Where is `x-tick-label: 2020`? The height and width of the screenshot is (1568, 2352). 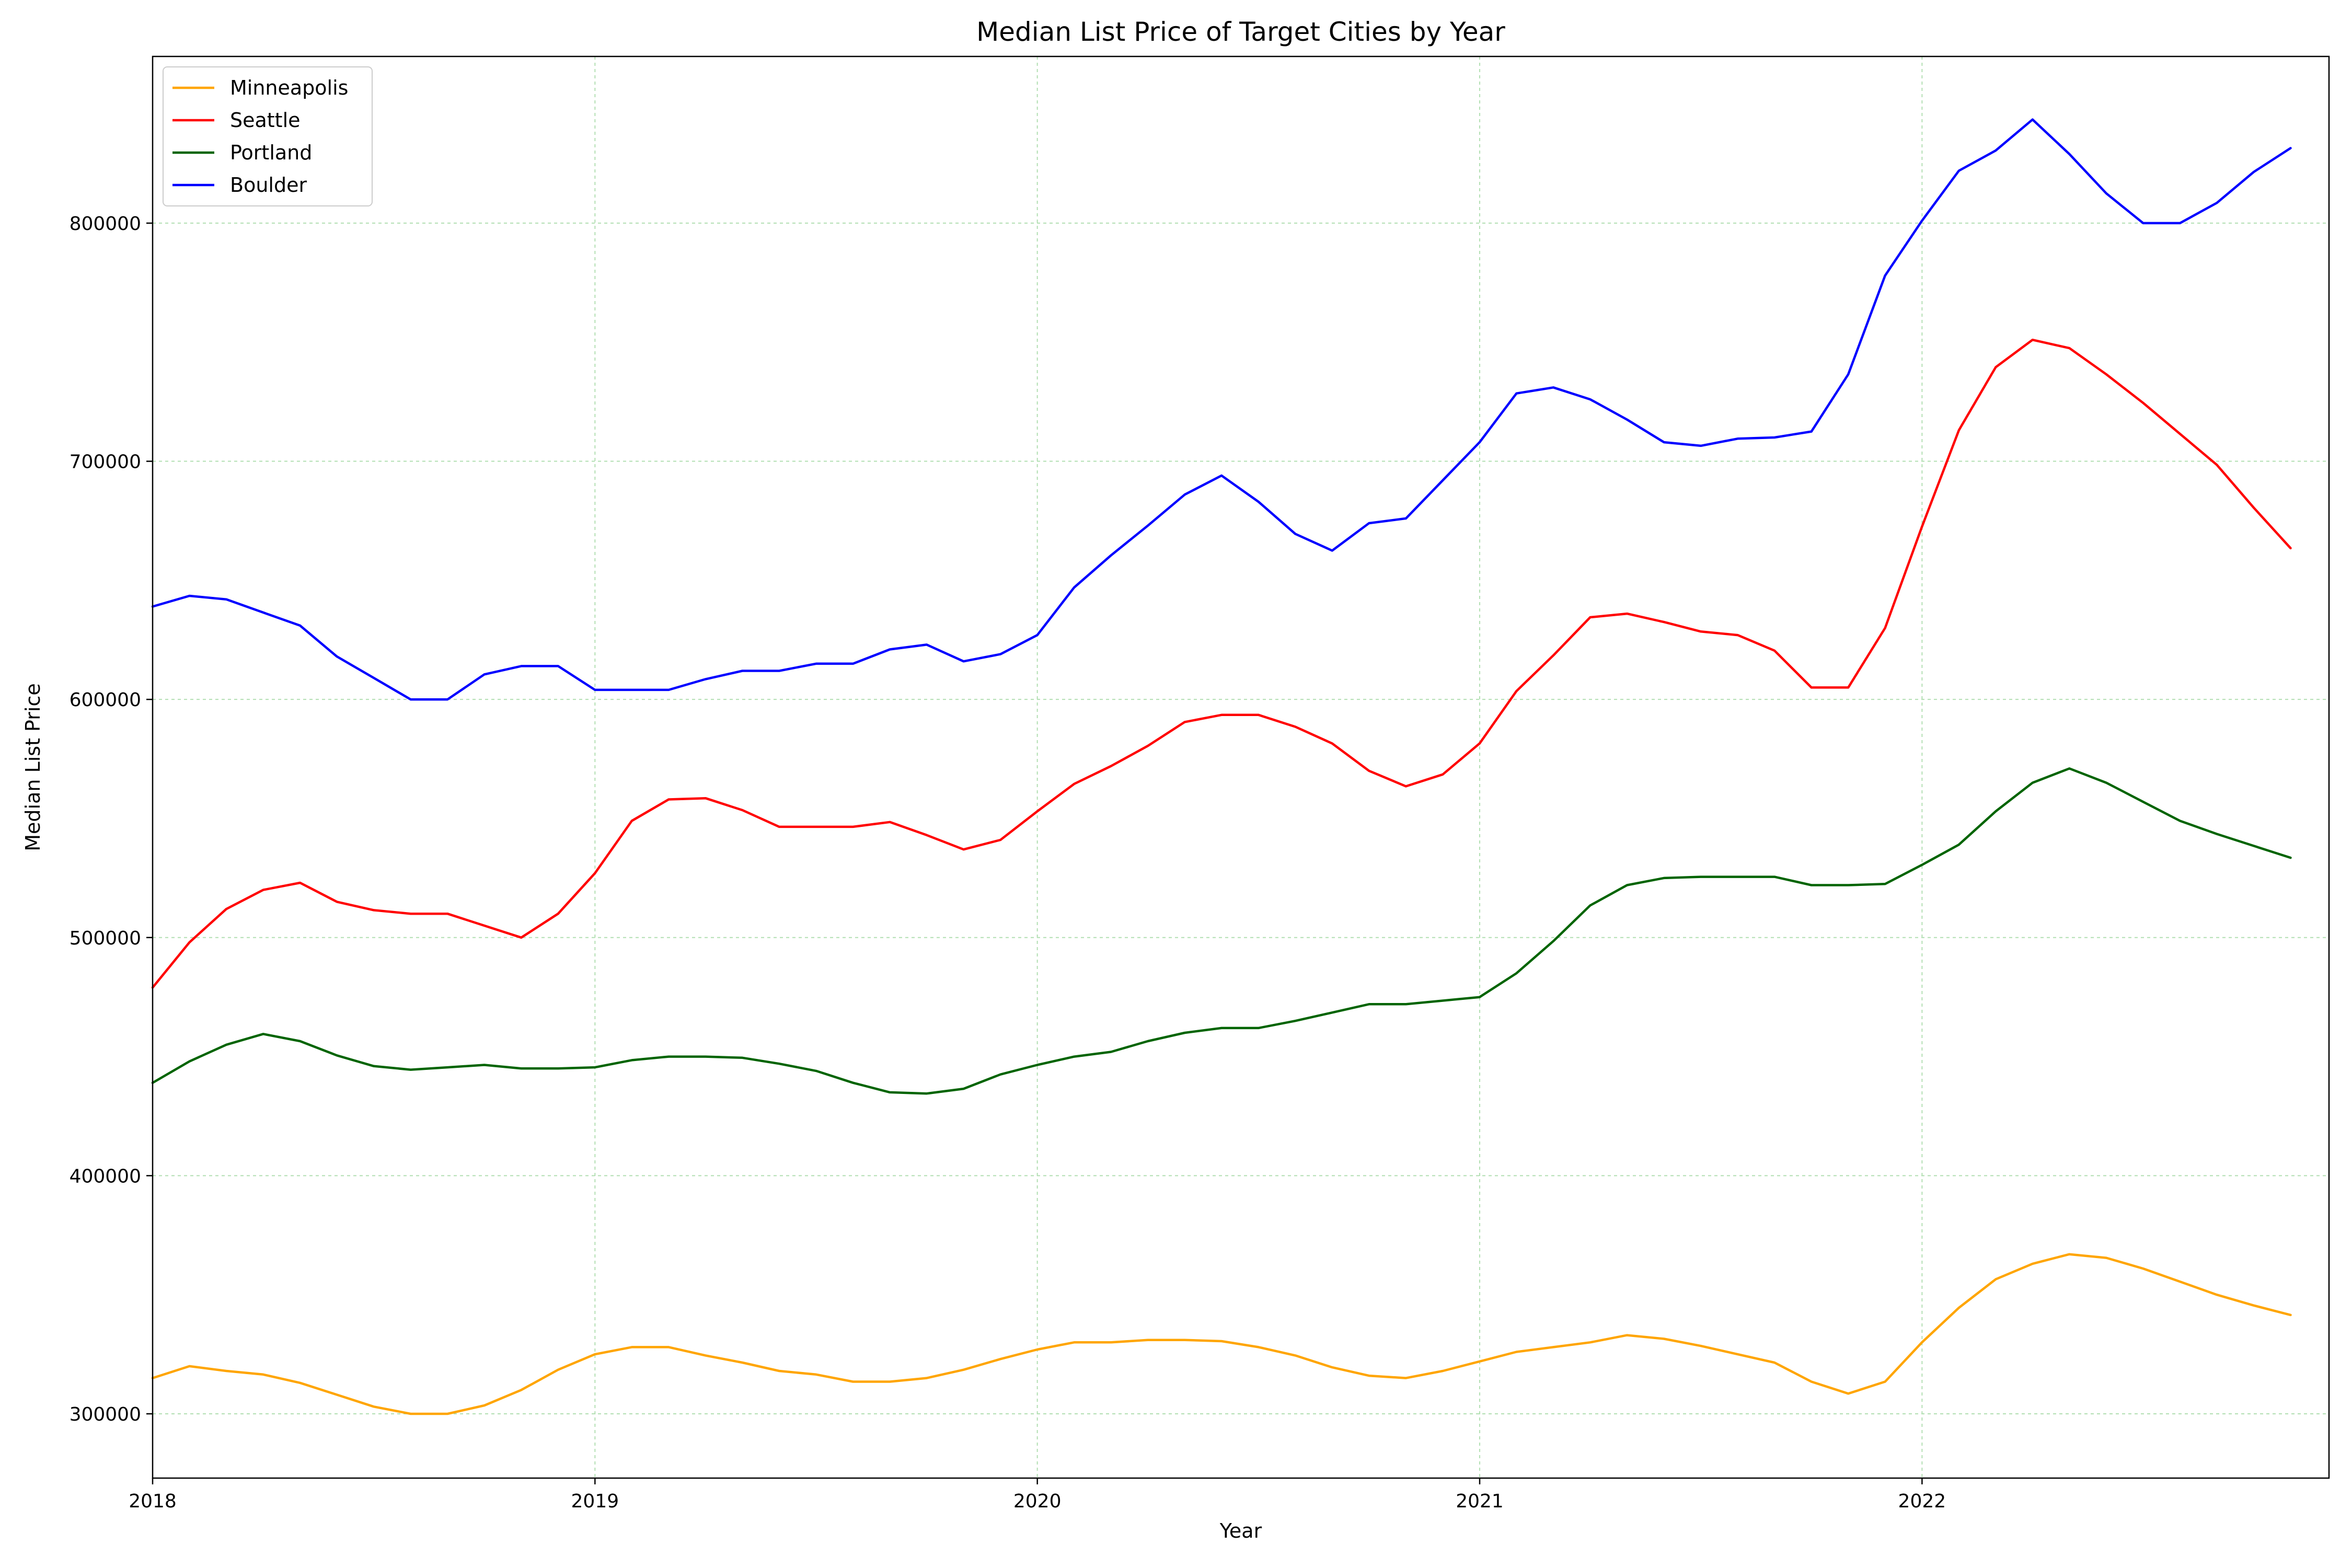
x-tick-label: 2020 is located at coordinates (1037, 1501).